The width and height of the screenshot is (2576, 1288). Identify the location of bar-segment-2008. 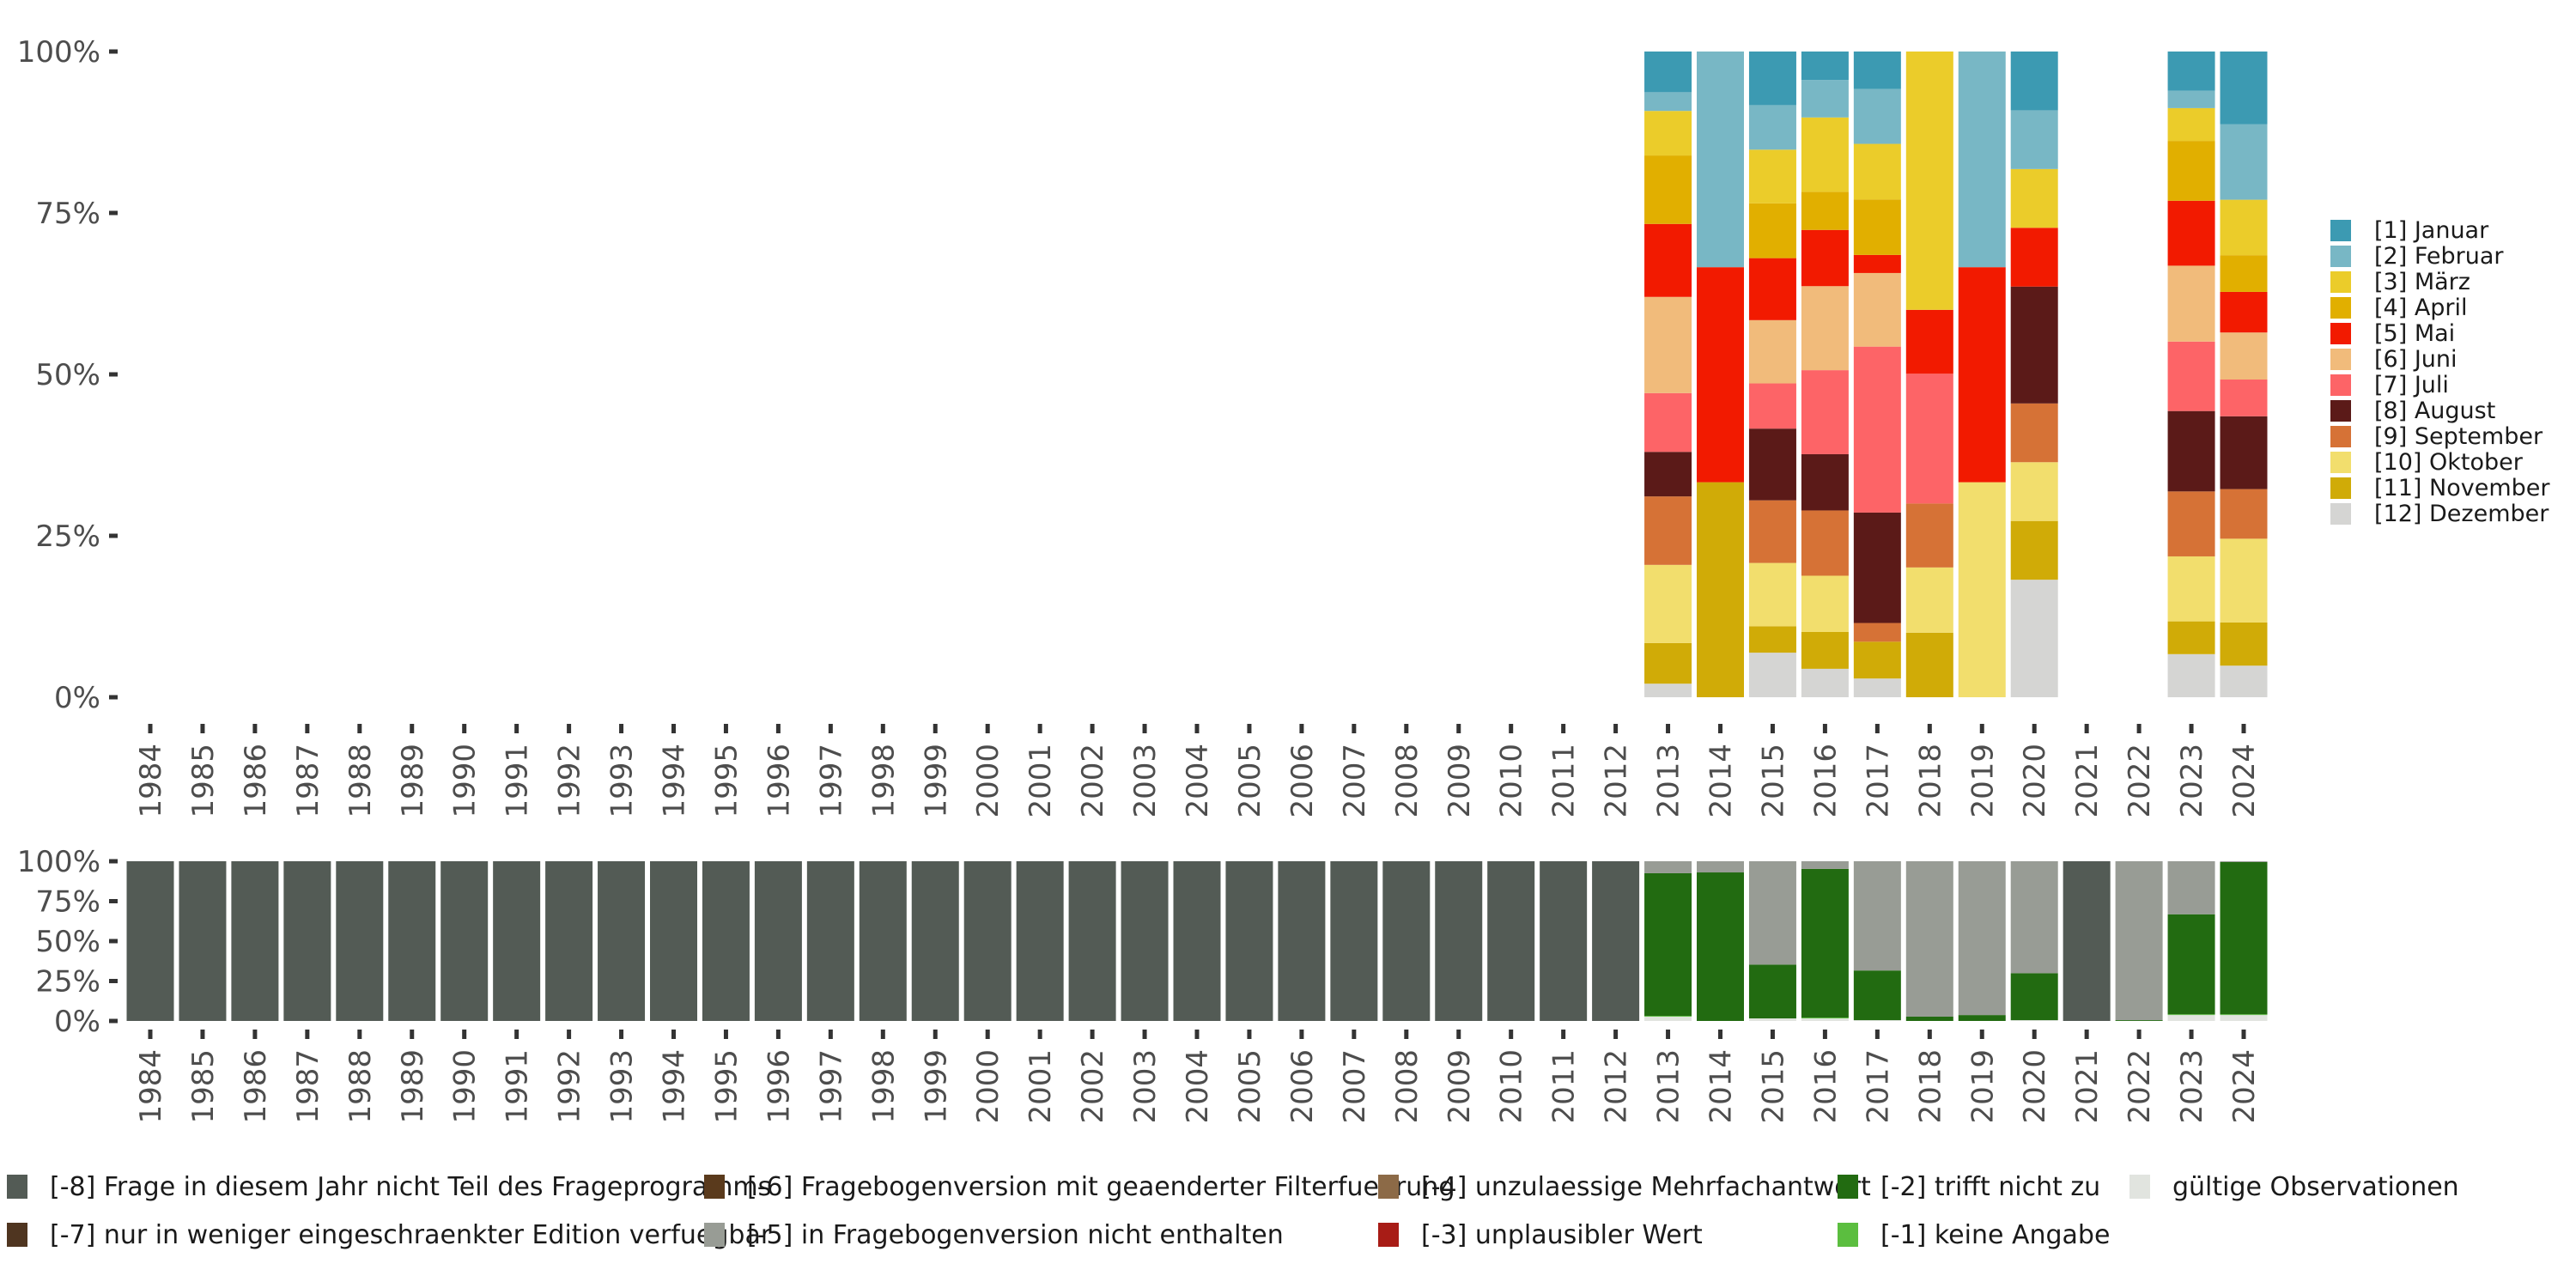
(1407, 941).